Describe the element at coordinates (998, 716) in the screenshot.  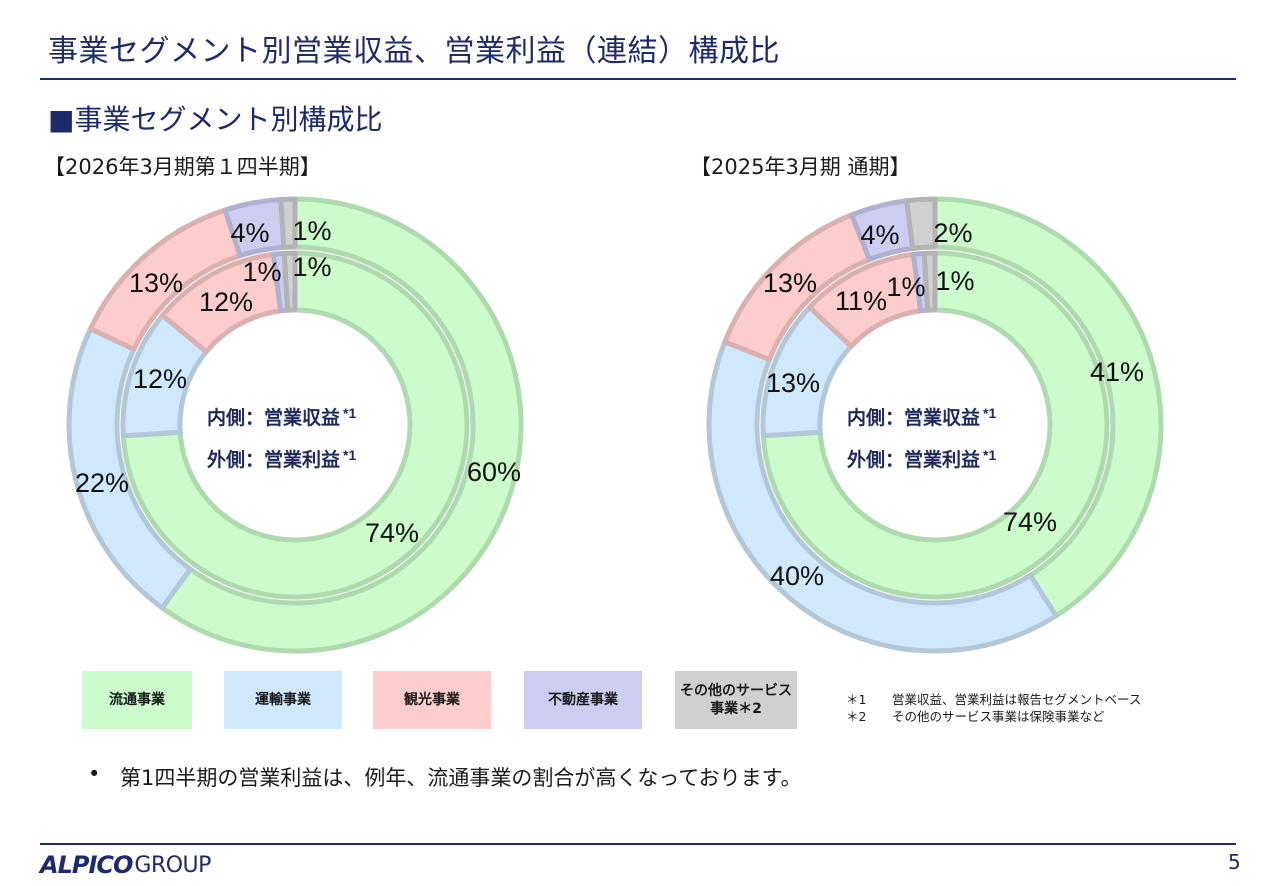
I see `footnote-text: その他のサービス事業は保険事業など` at that location.